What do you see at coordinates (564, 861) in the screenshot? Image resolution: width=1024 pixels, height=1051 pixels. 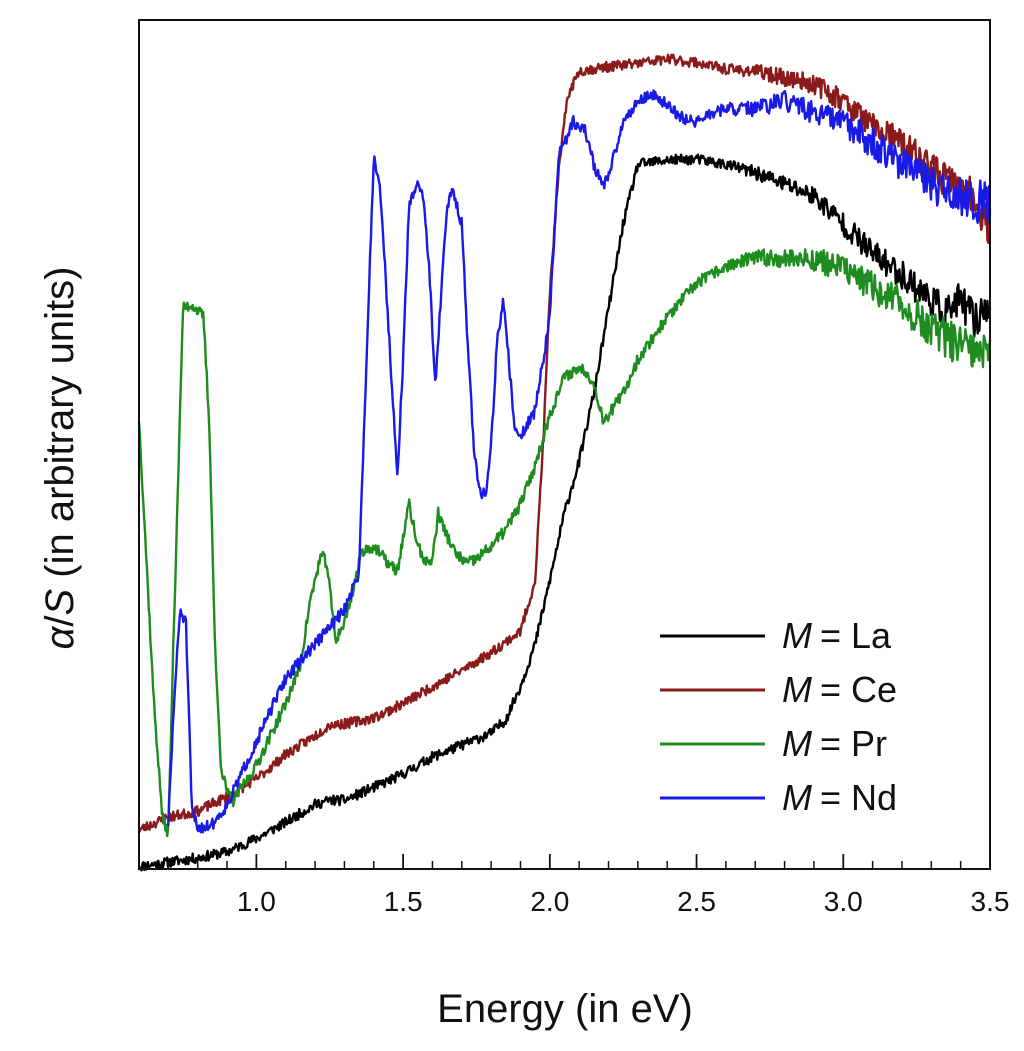 I see `x-axis-ticks` at bounding box center [564, 861].